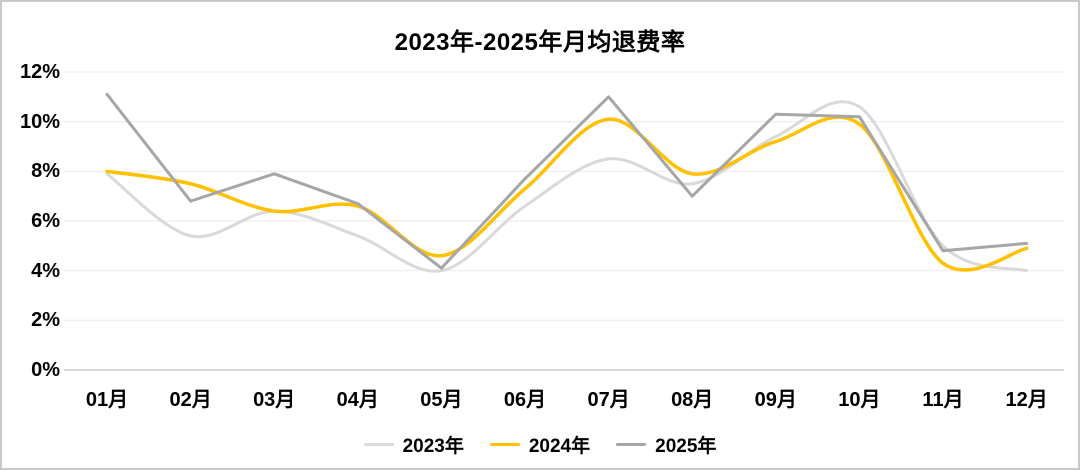 This screenshot has width=1080, height=470. I want to click on x-tick-label: 09月, so click(775, 400).